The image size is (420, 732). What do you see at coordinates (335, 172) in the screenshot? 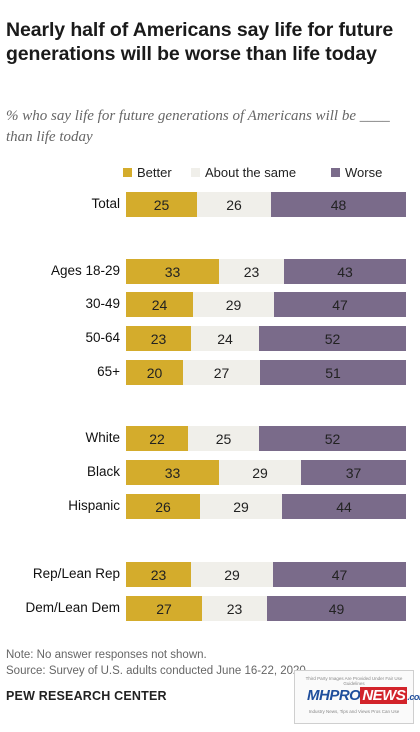
I see `legend-swatch-worse` at bounding box center [335, 172].